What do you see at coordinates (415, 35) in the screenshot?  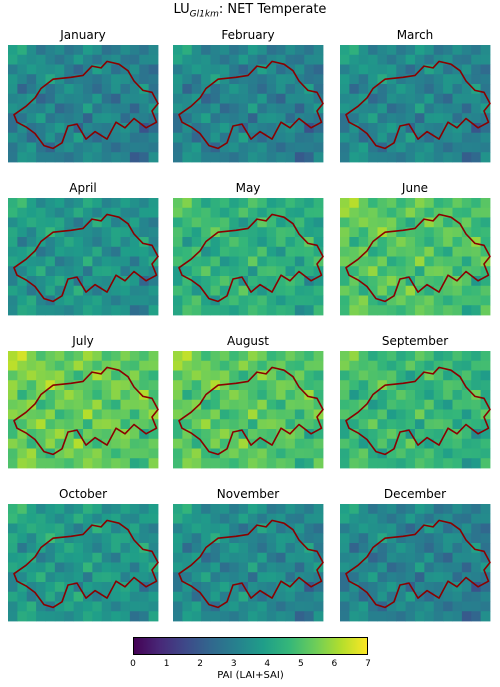 I see `panel-title-march: March` at bounding box center [415, 35].